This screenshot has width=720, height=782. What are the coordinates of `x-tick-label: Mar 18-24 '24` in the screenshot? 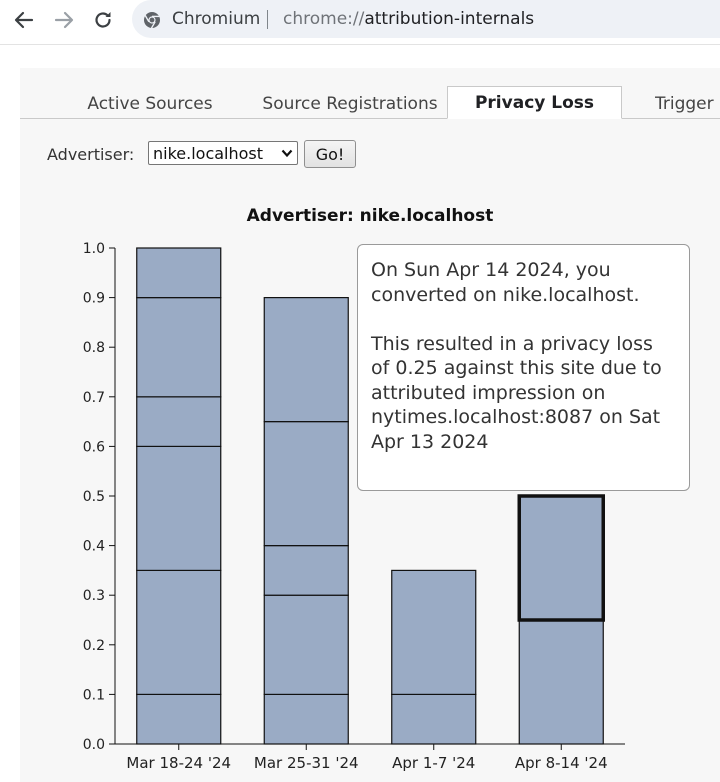 It's located at (178, 763).